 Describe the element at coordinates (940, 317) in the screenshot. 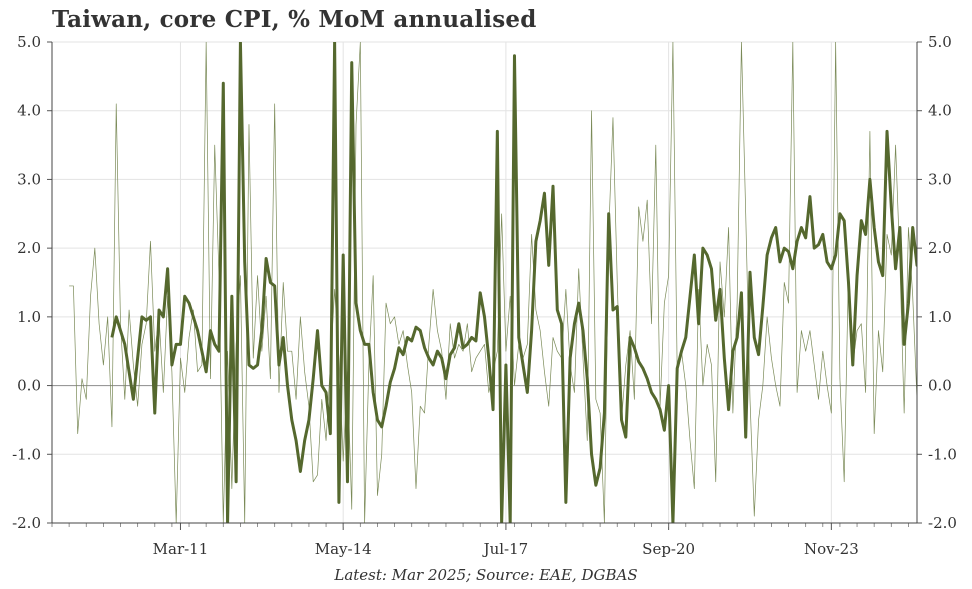

I see `y-tick-label-right: 1.0` at that location.